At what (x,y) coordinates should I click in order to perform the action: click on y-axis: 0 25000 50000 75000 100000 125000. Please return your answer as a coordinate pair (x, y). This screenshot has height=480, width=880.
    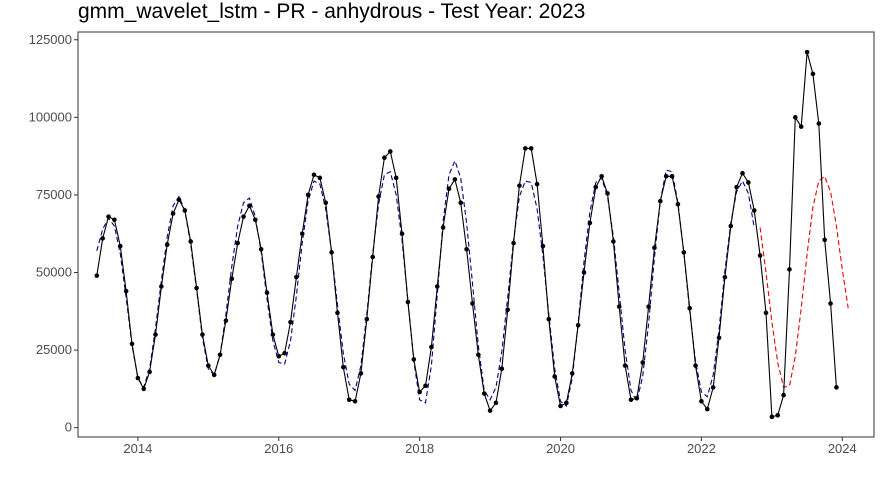
    Looking at the image, I should click on (53, 233).